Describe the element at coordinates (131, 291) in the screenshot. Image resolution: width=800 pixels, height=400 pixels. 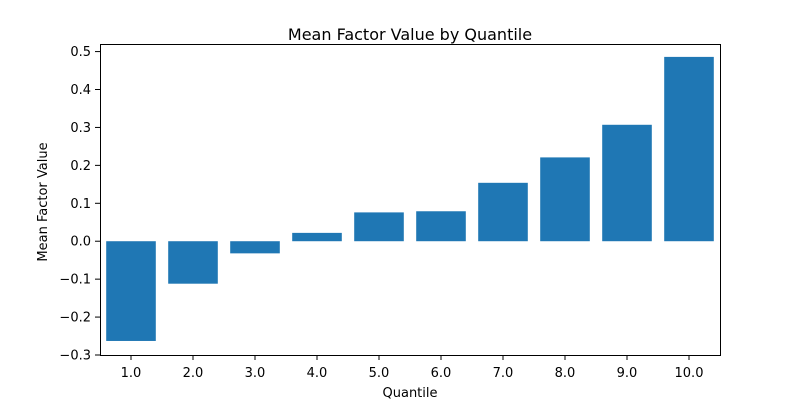
I see `bar-1.0` at that location.